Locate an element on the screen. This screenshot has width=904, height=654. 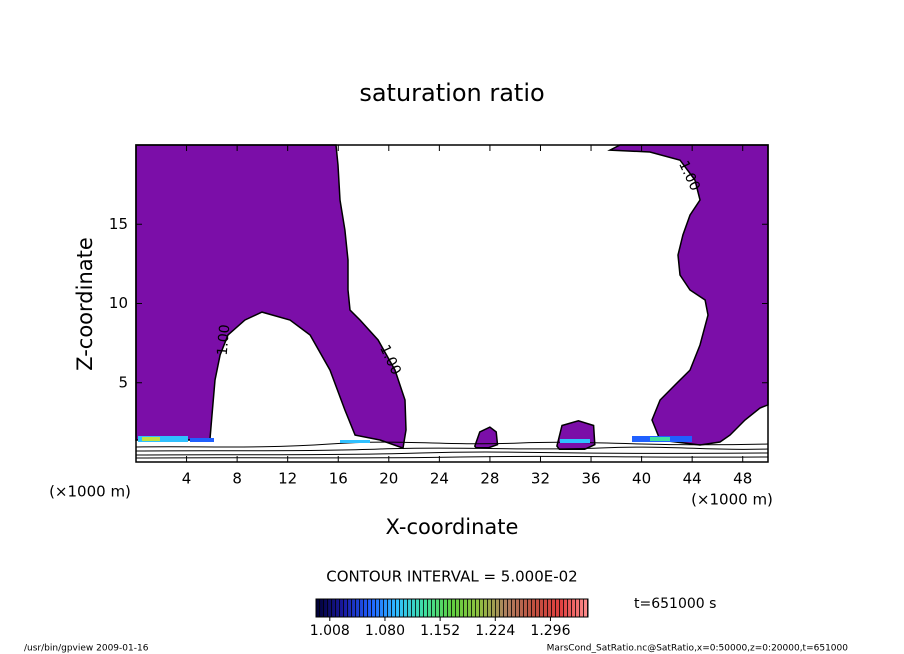
x-axis-label: X-coordinate is located at coordinates (452, 527).